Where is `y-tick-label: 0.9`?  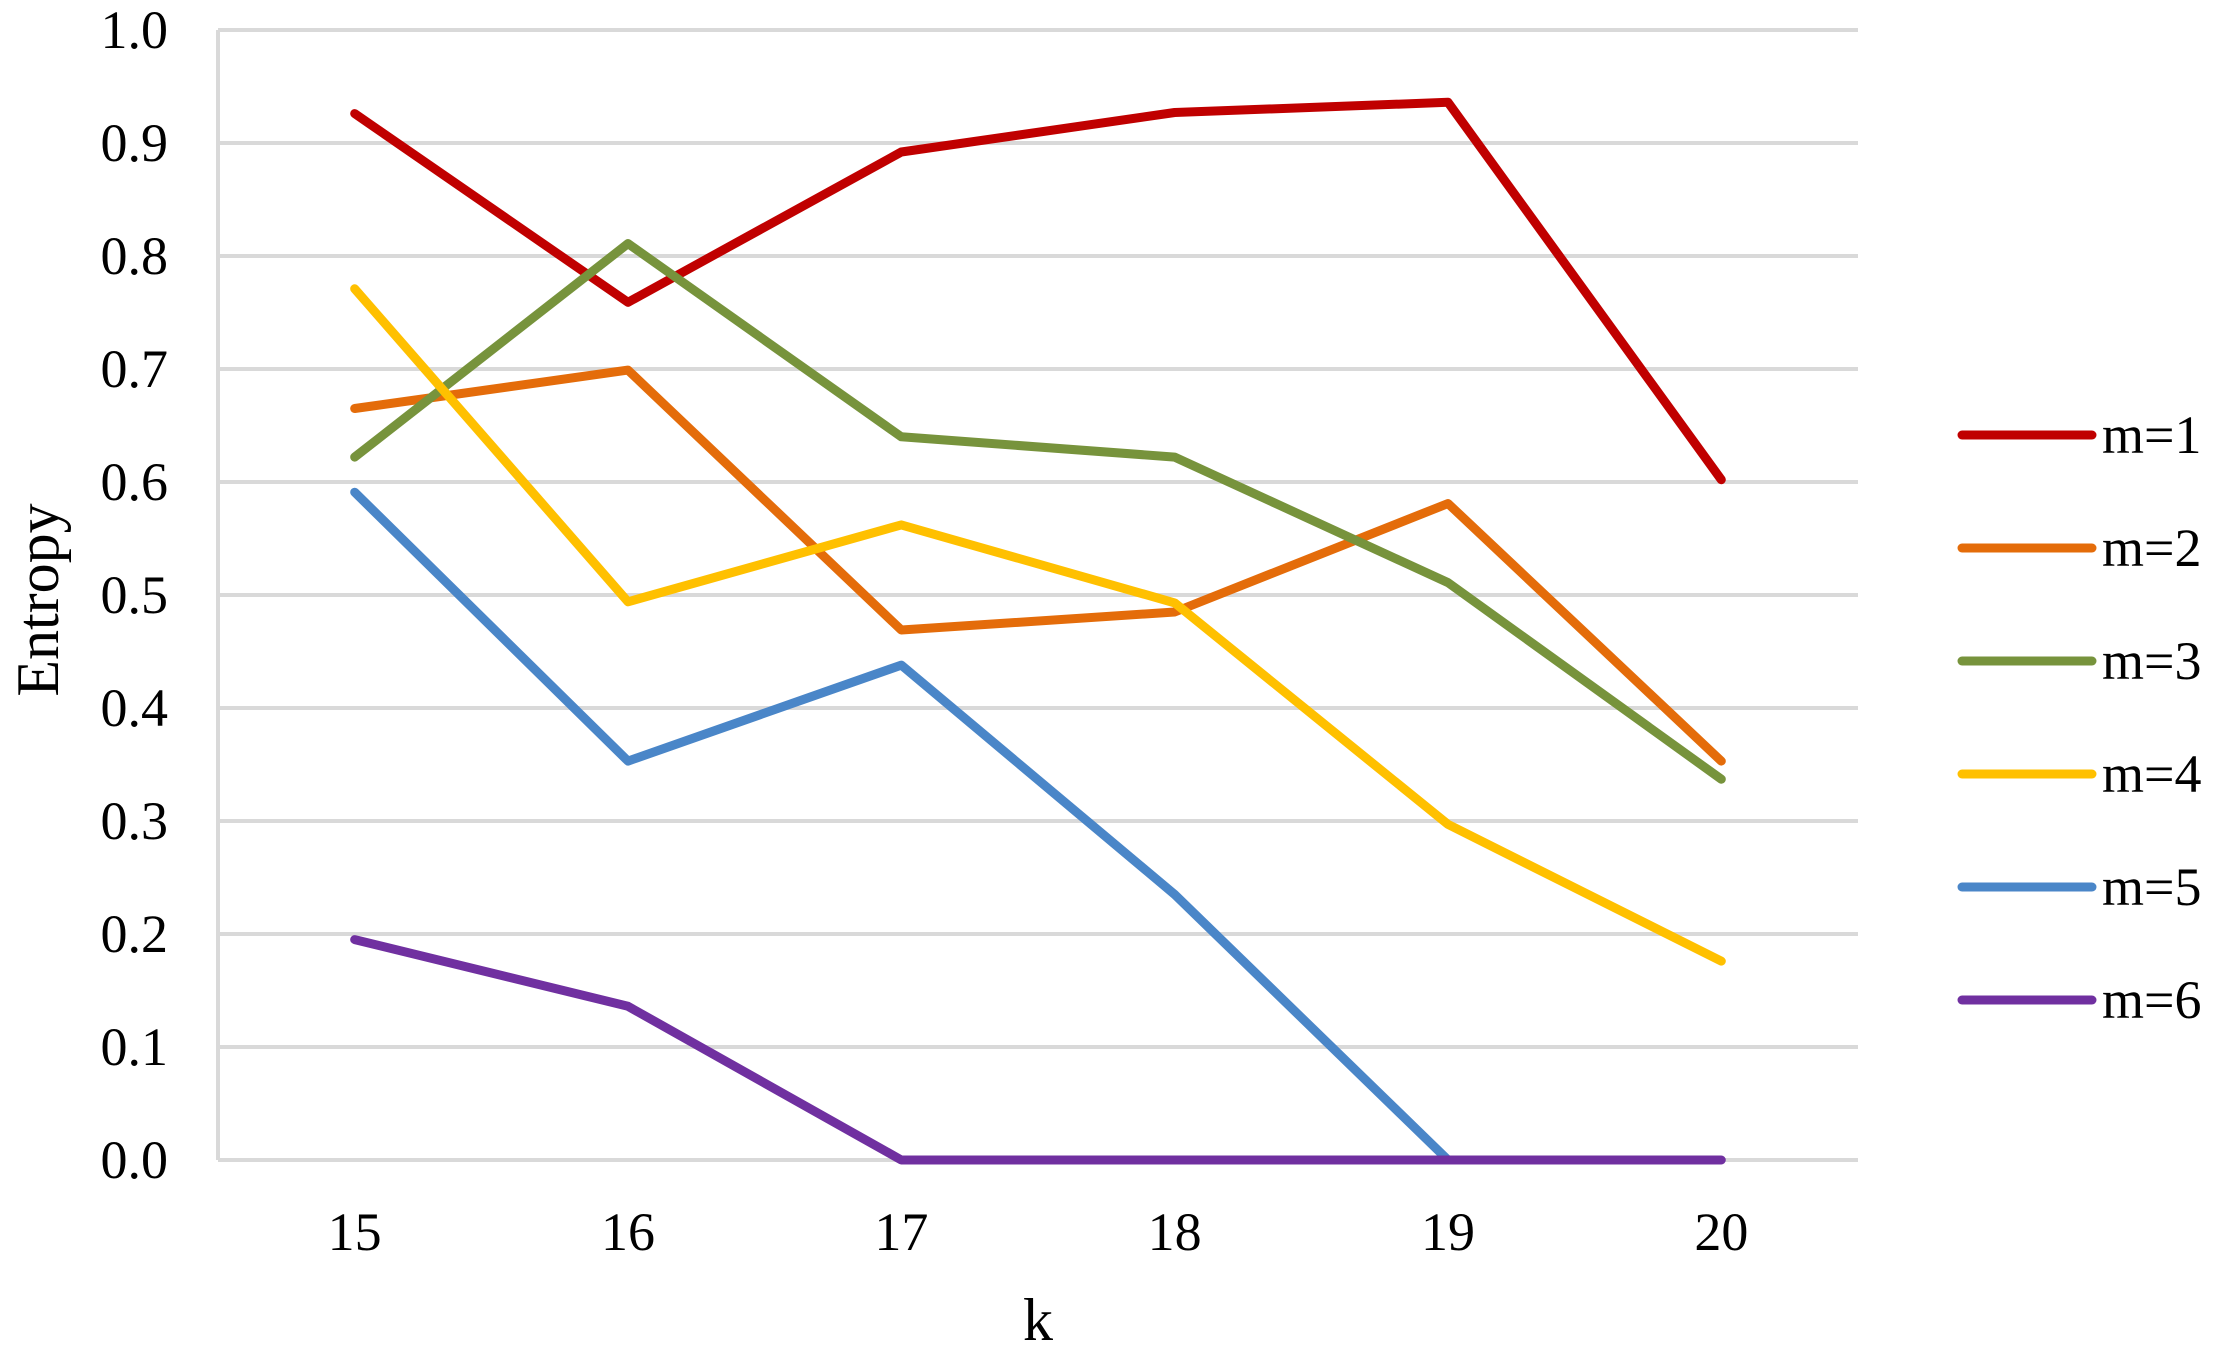 y-tick-label: 0.9 is located at coordinates (135, 143).